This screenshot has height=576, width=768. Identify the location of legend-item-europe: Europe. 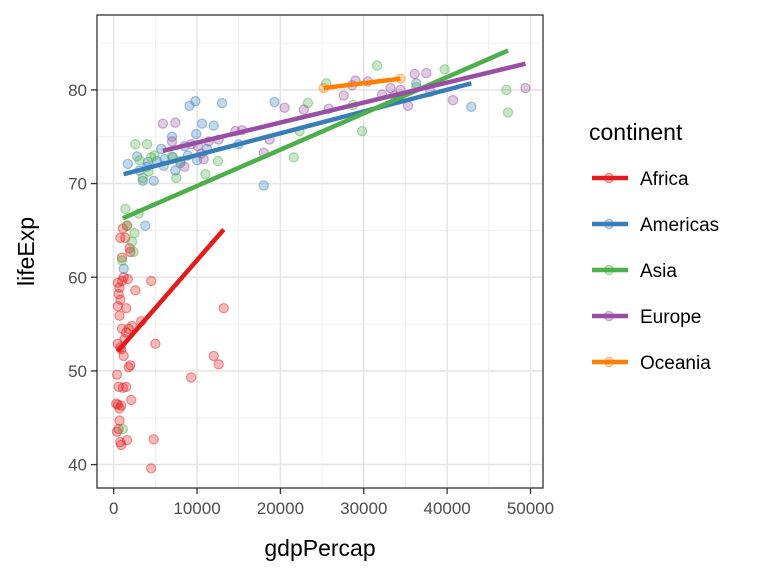
(646, 317).